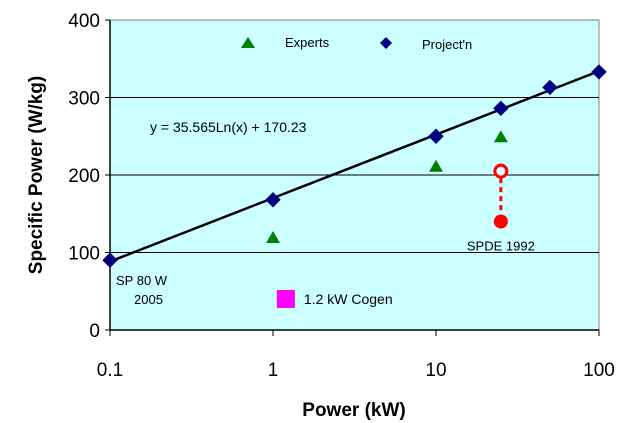 This screenshot has width=627, height=423. I want to click on cogen-marker, so click(285, 299).